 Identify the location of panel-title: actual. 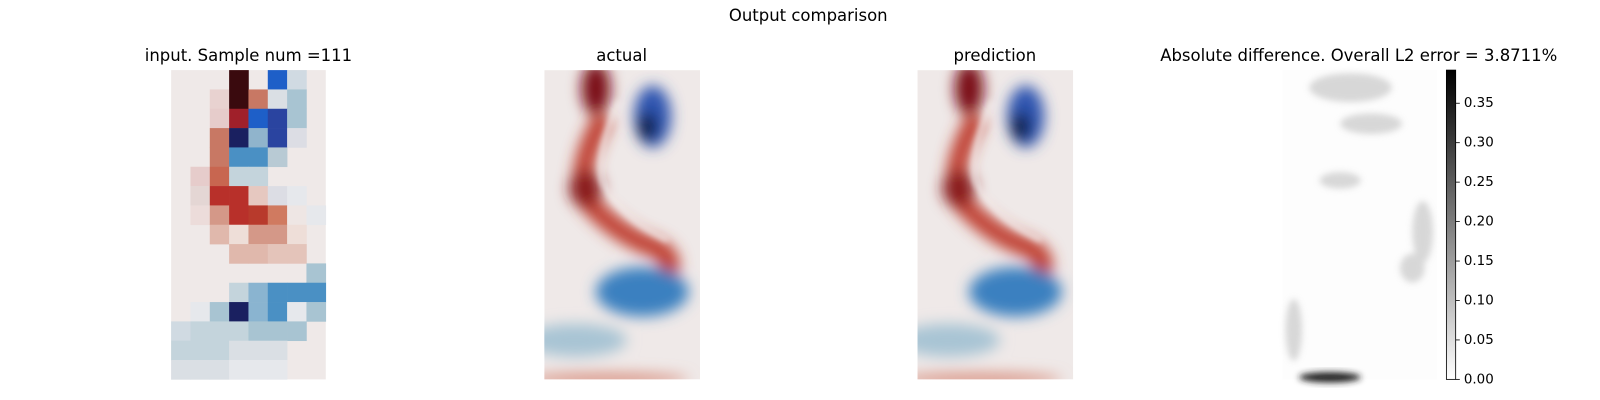
(621, 55).